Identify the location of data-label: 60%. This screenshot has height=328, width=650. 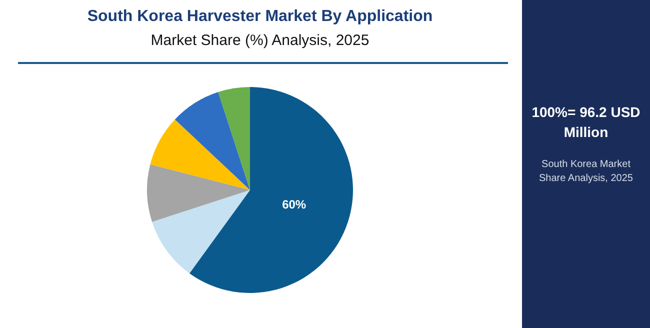
(294, 204).